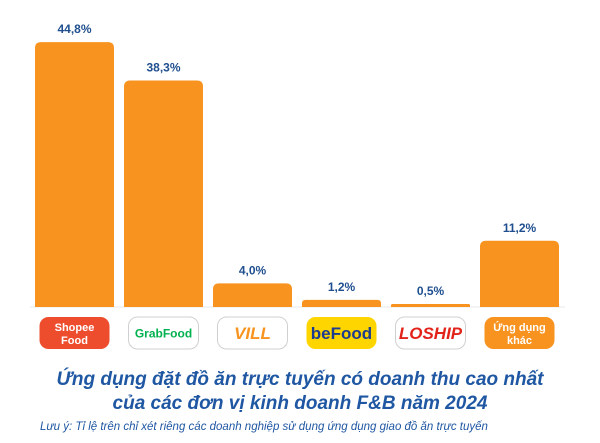  I want to click on vill-logo-text: VILL, so click(252, 333).